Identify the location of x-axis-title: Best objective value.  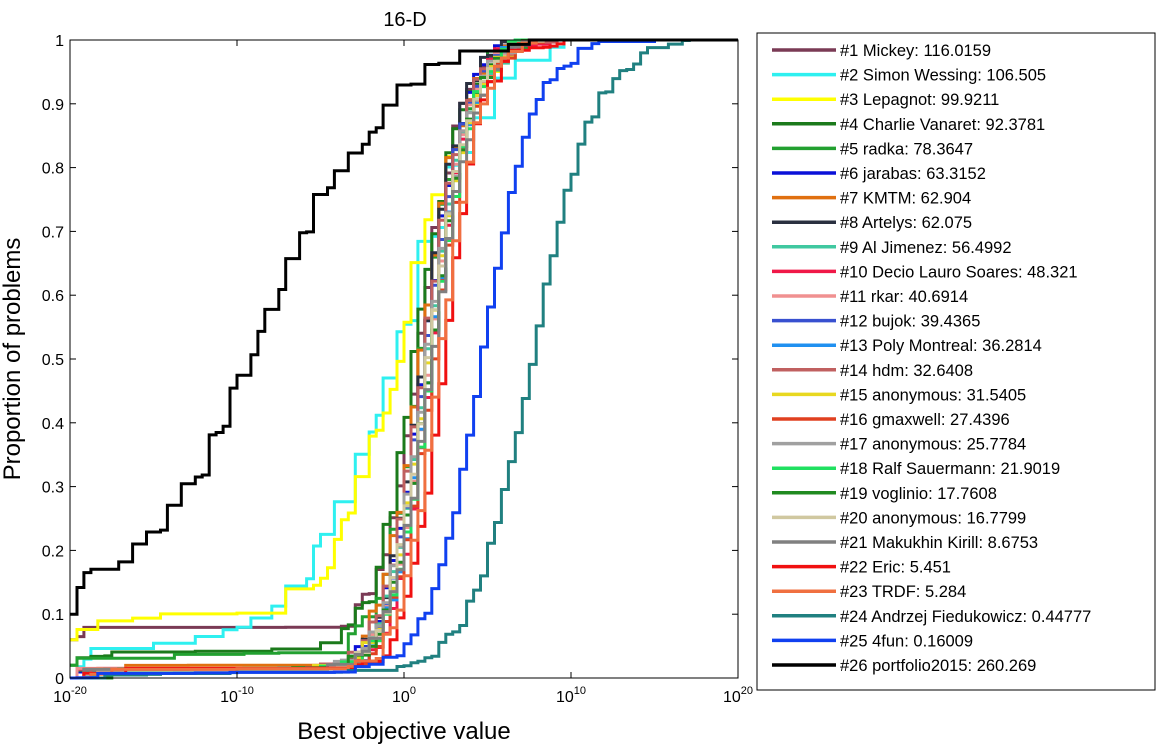
(403, 731).